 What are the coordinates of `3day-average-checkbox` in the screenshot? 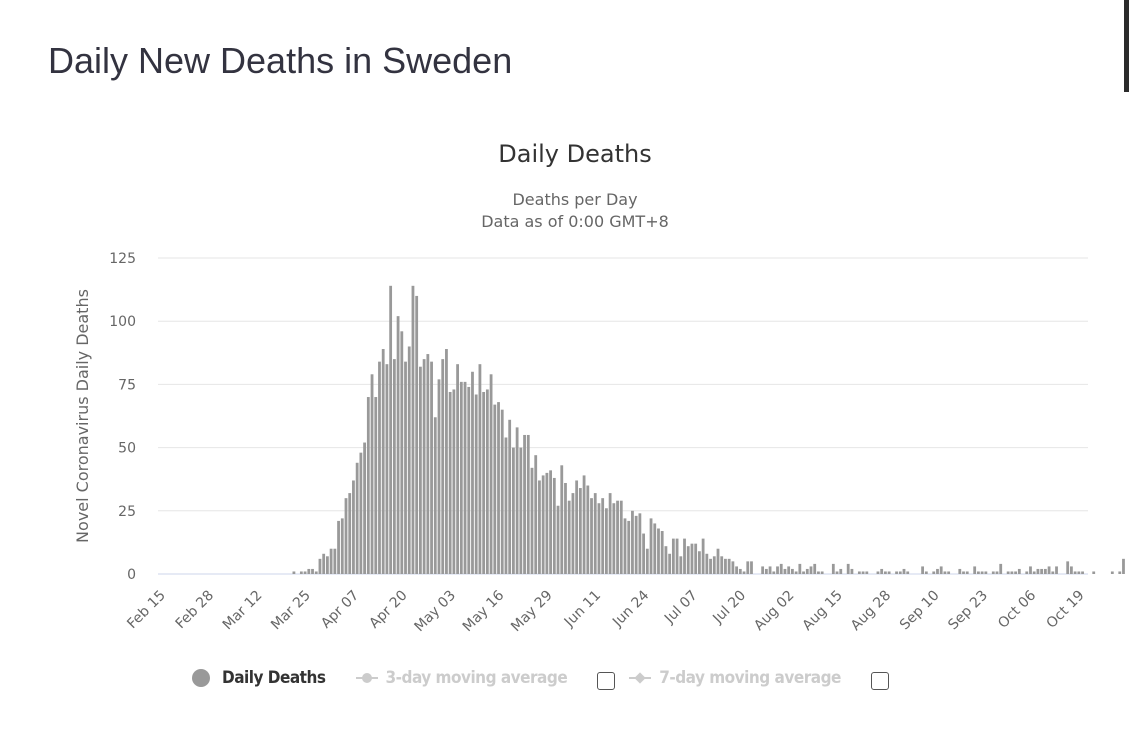 It's located at (606, 681).